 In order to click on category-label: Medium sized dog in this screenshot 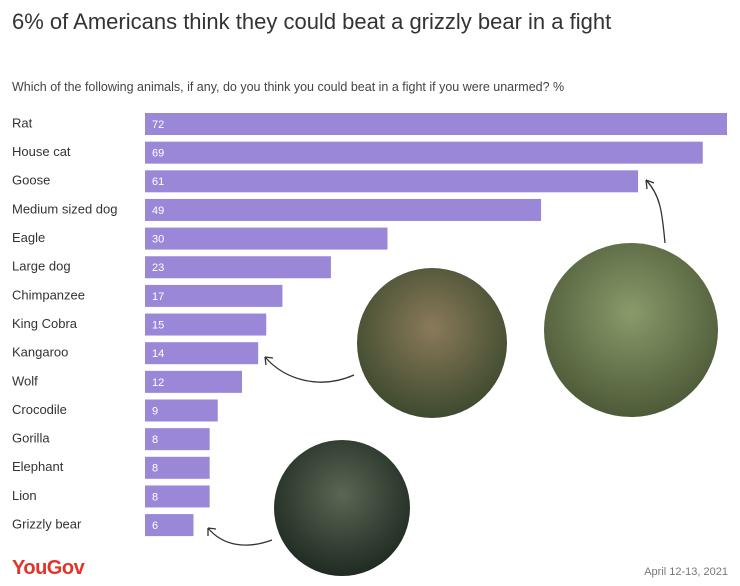, I will do `click(65, 208)`.